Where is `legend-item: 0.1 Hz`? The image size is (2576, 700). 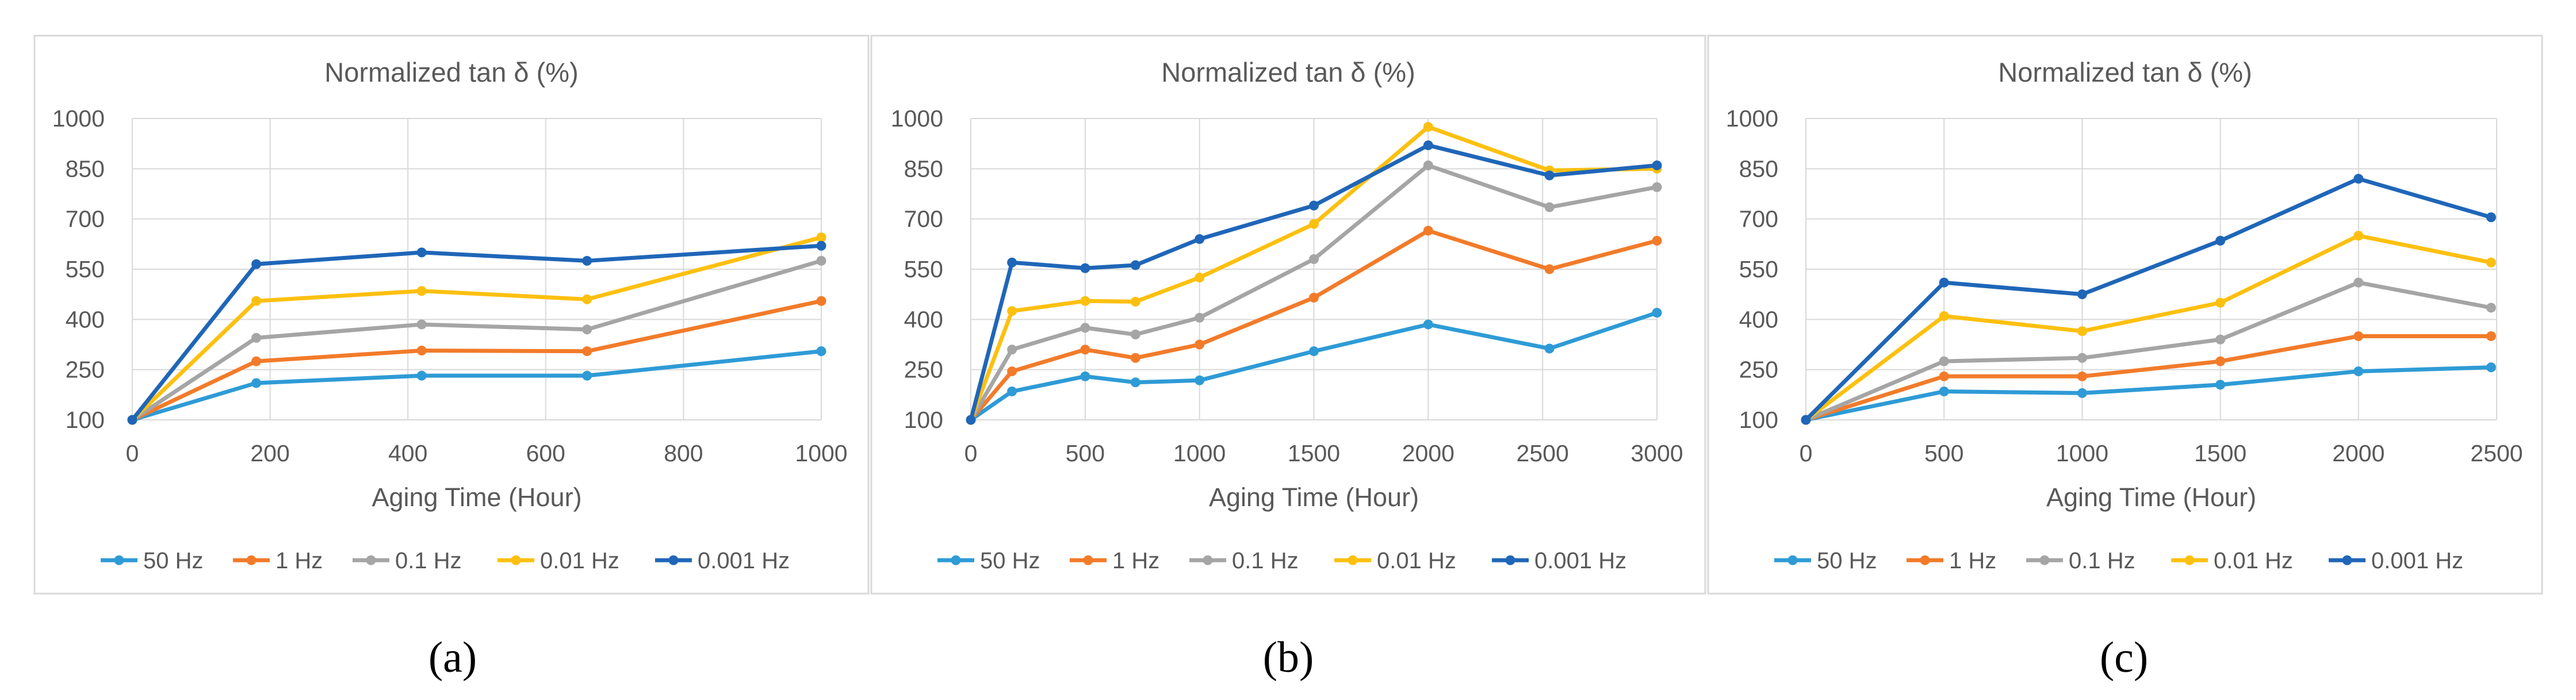 legend-item: 0.1 Hz is located at coordinates (2080, 561).